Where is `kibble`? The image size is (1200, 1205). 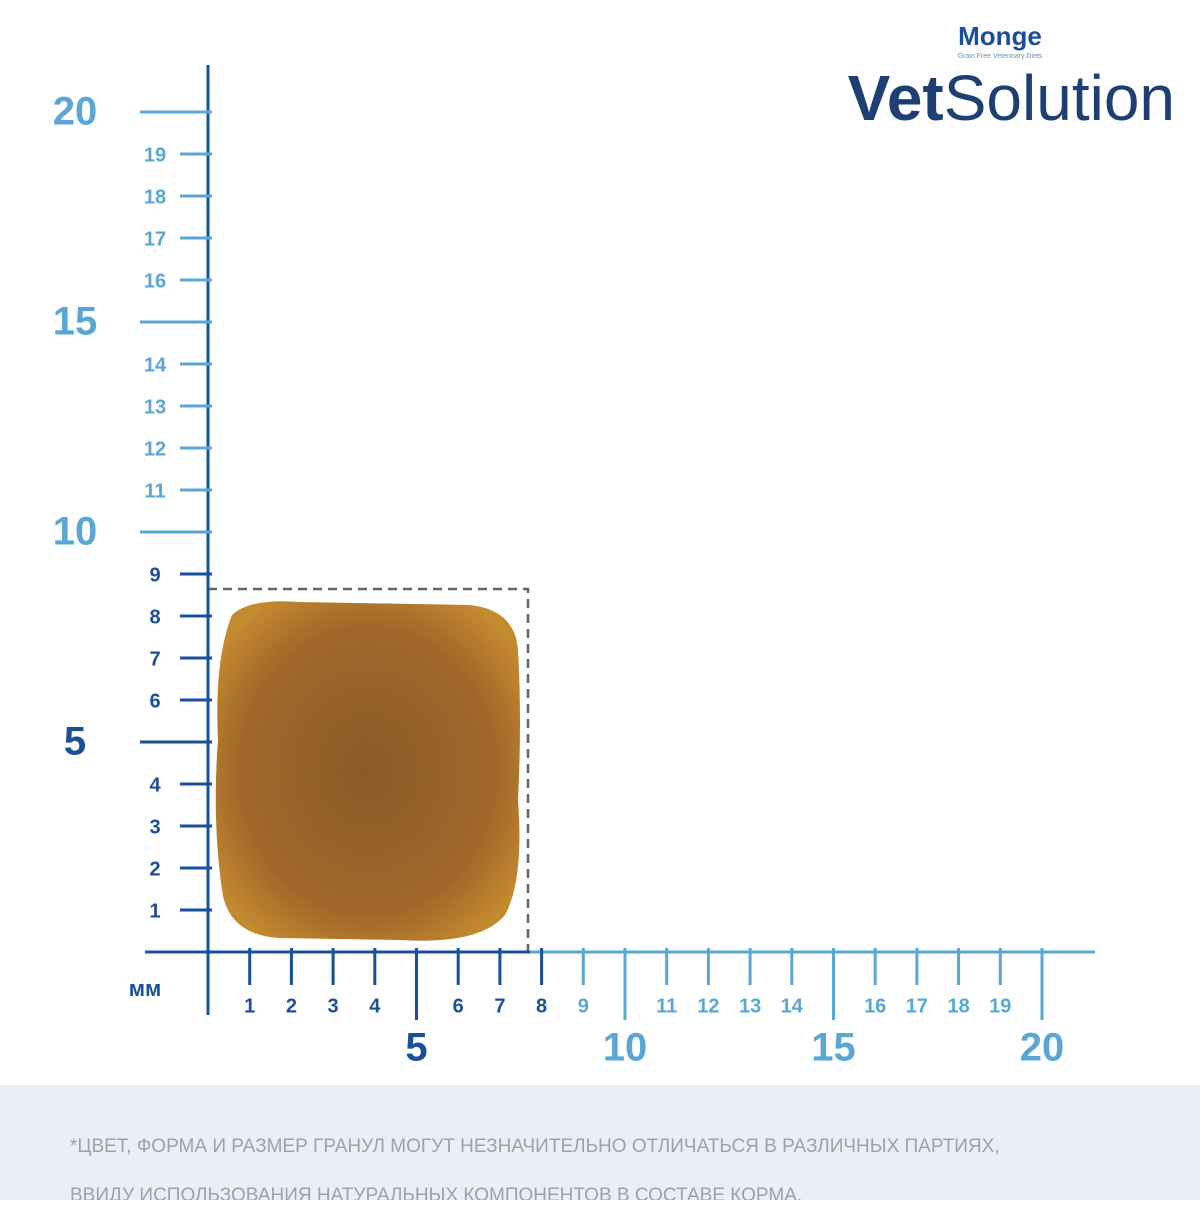 kibble is located at coordinates (367, 771).